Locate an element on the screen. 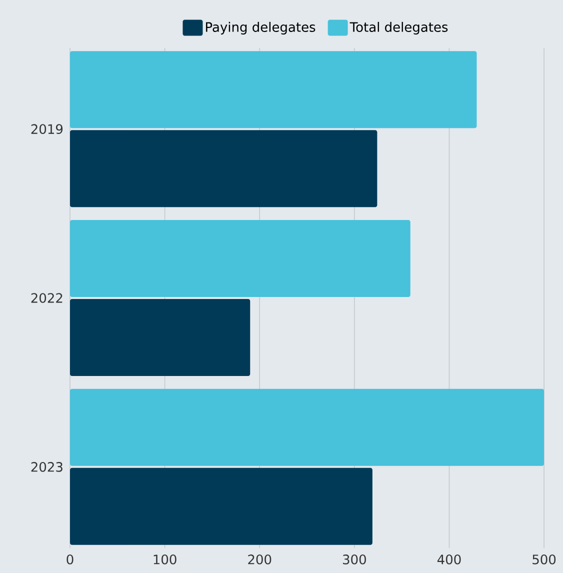  legend-label: Paying delegates is located at coordinates (261, 28).